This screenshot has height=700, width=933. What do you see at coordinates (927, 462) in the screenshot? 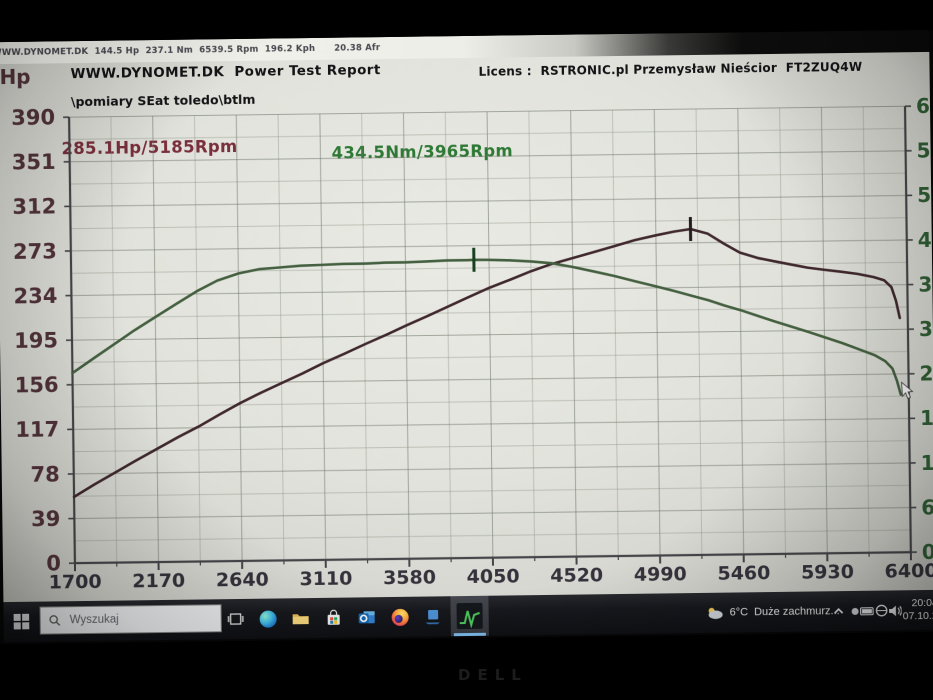
I see `y-right-tick-label: 130` at bounding box center [927, 462].